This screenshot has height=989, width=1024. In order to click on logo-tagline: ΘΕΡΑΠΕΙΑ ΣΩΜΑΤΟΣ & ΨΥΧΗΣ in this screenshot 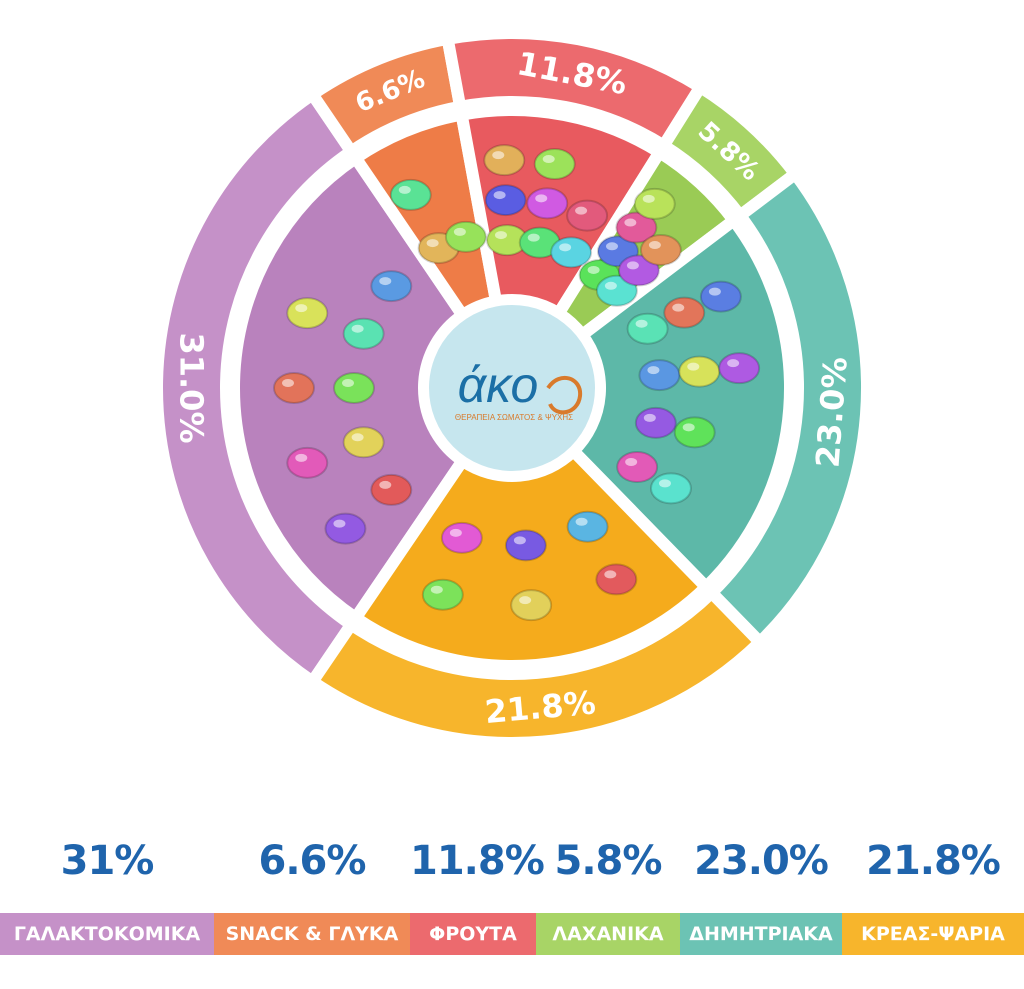, I will do `click(514, 417)`.